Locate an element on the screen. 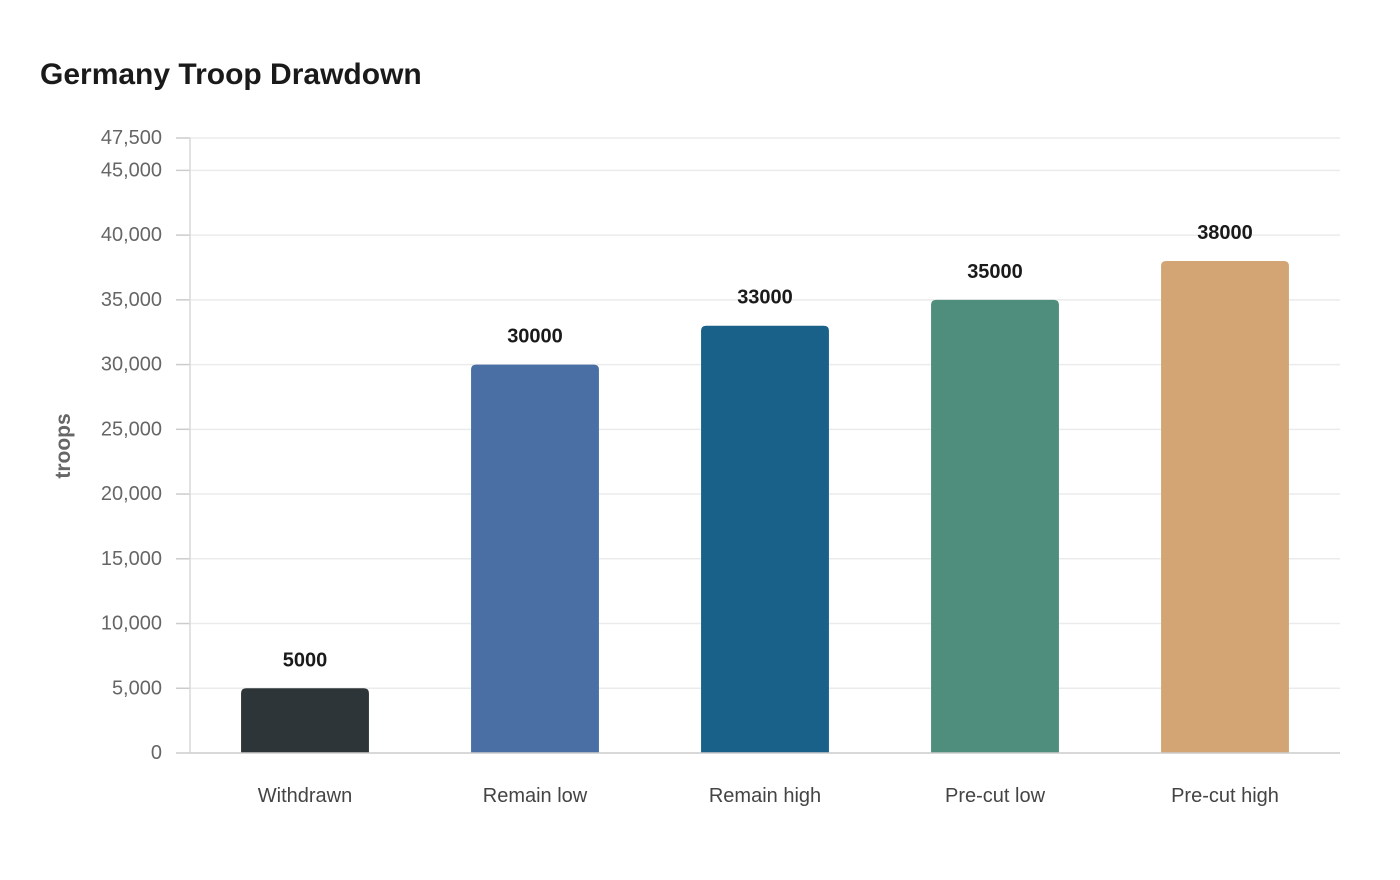  data-label: 30000 is located at coordinates (535, 337).